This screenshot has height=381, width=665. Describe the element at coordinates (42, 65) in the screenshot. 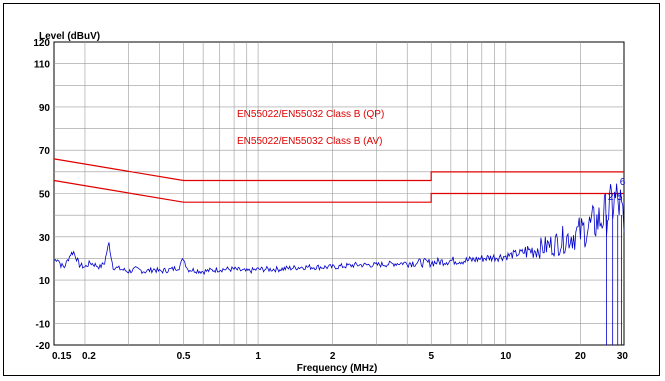

I see `y-tick-label: 110` at that location.